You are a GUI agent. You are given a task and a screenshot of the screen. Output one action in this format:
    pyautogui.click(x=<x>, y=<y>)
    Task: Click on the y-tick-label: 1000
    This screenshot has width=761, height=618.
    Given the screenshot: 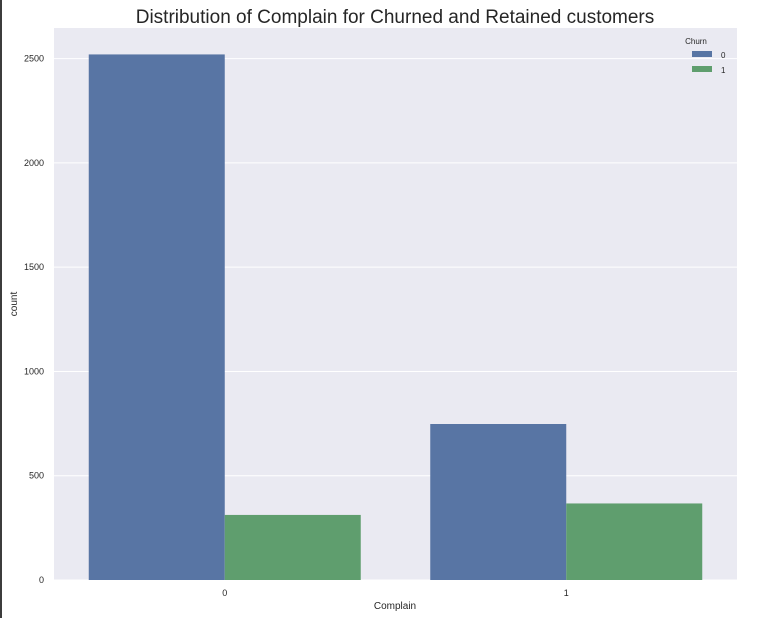 What is the action you would take?
    pyautogui.click(x=34, y=371)
    